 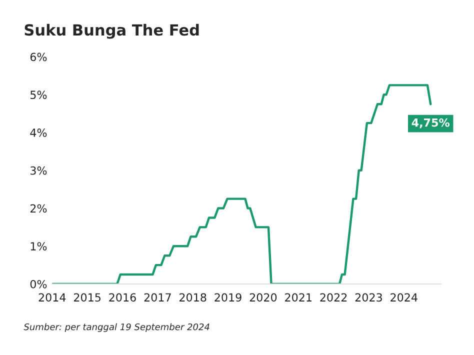 I want to click on y-tick-label: 3%, so click(x=38, y=170).